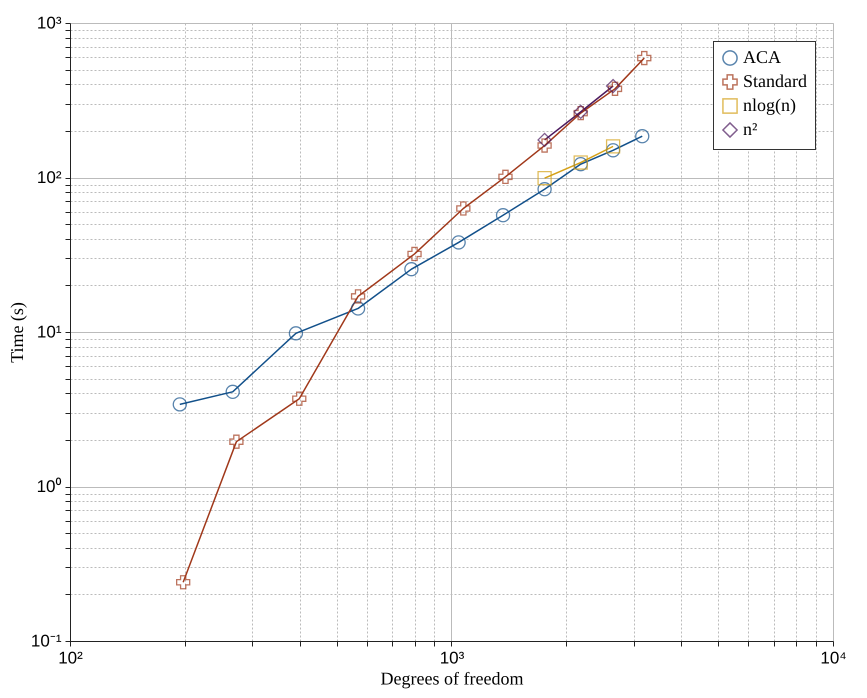 The image size is (867, 698). I want to click on legend-label: nlog(n), so click(769, 105).